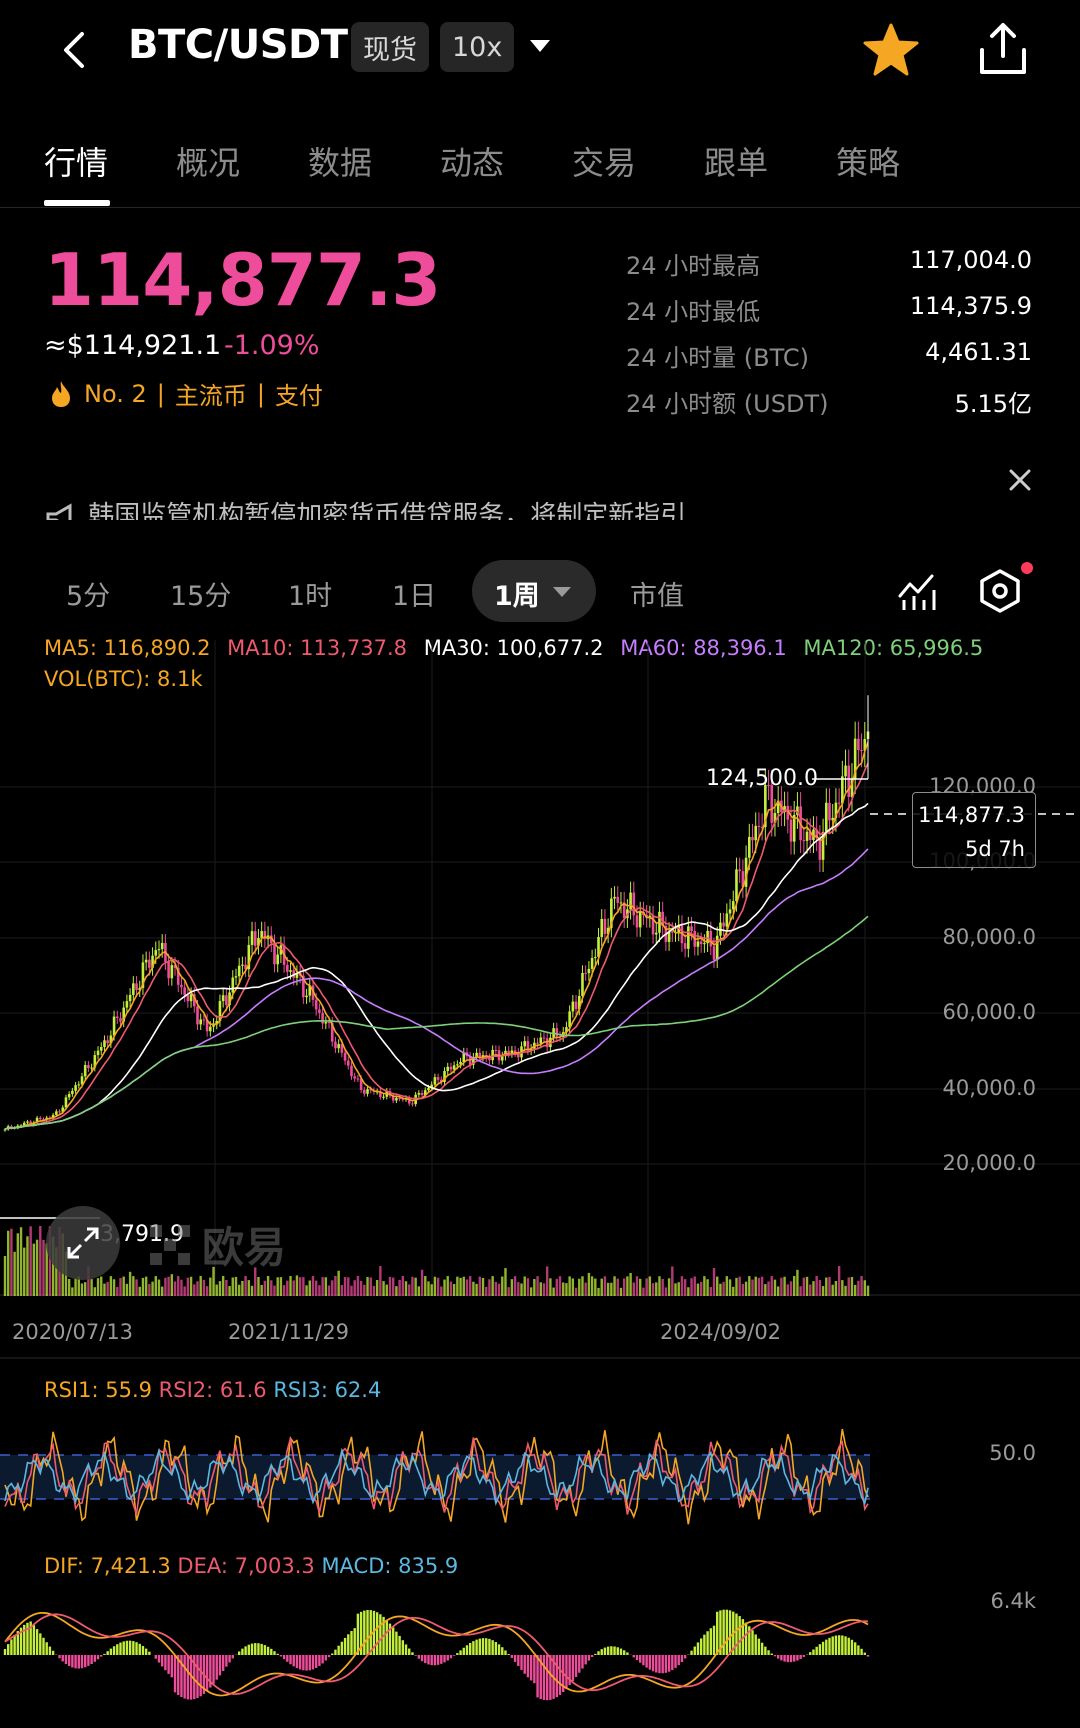 This screenshot has width=1080, height=1728. I want to click on macd-axis-label: 6.4k, so click(1013, 1601).